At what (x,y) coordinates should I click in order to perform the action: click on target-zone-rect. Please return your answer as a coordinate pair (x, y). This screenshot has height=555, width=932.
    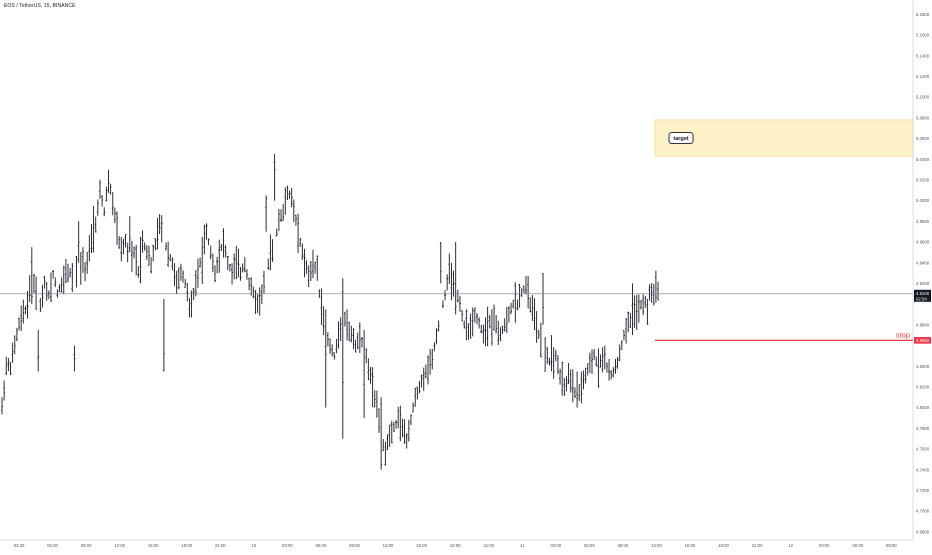
    Looking at the image, I should click on (784, 138).